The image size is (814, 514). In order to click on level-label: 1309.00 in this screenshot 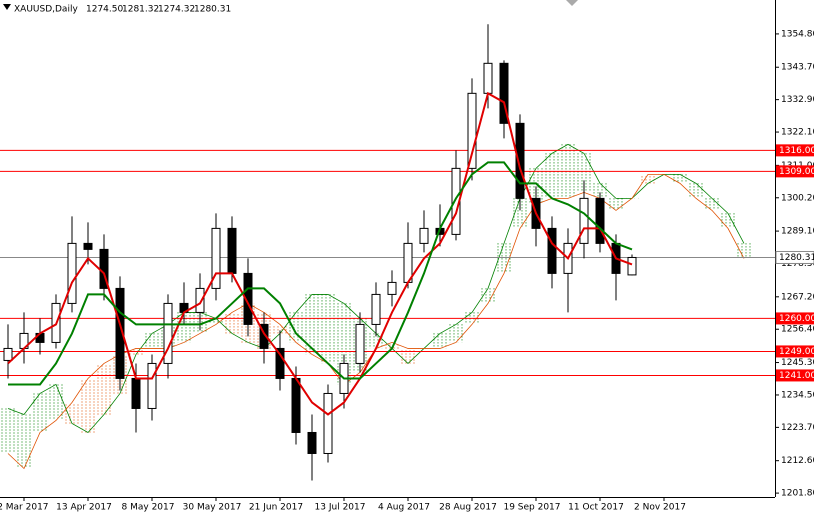, I will do `click(796, 172)`.